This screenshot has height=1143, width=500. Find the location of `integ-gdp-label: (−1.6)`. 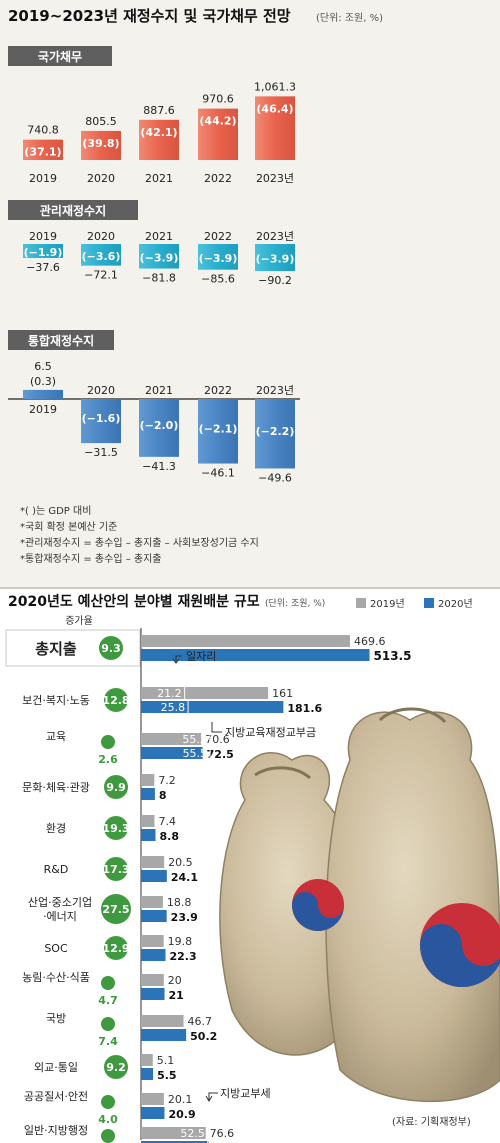

integ-gdp-label: (−1.6) is located at coordinates (101, 418).